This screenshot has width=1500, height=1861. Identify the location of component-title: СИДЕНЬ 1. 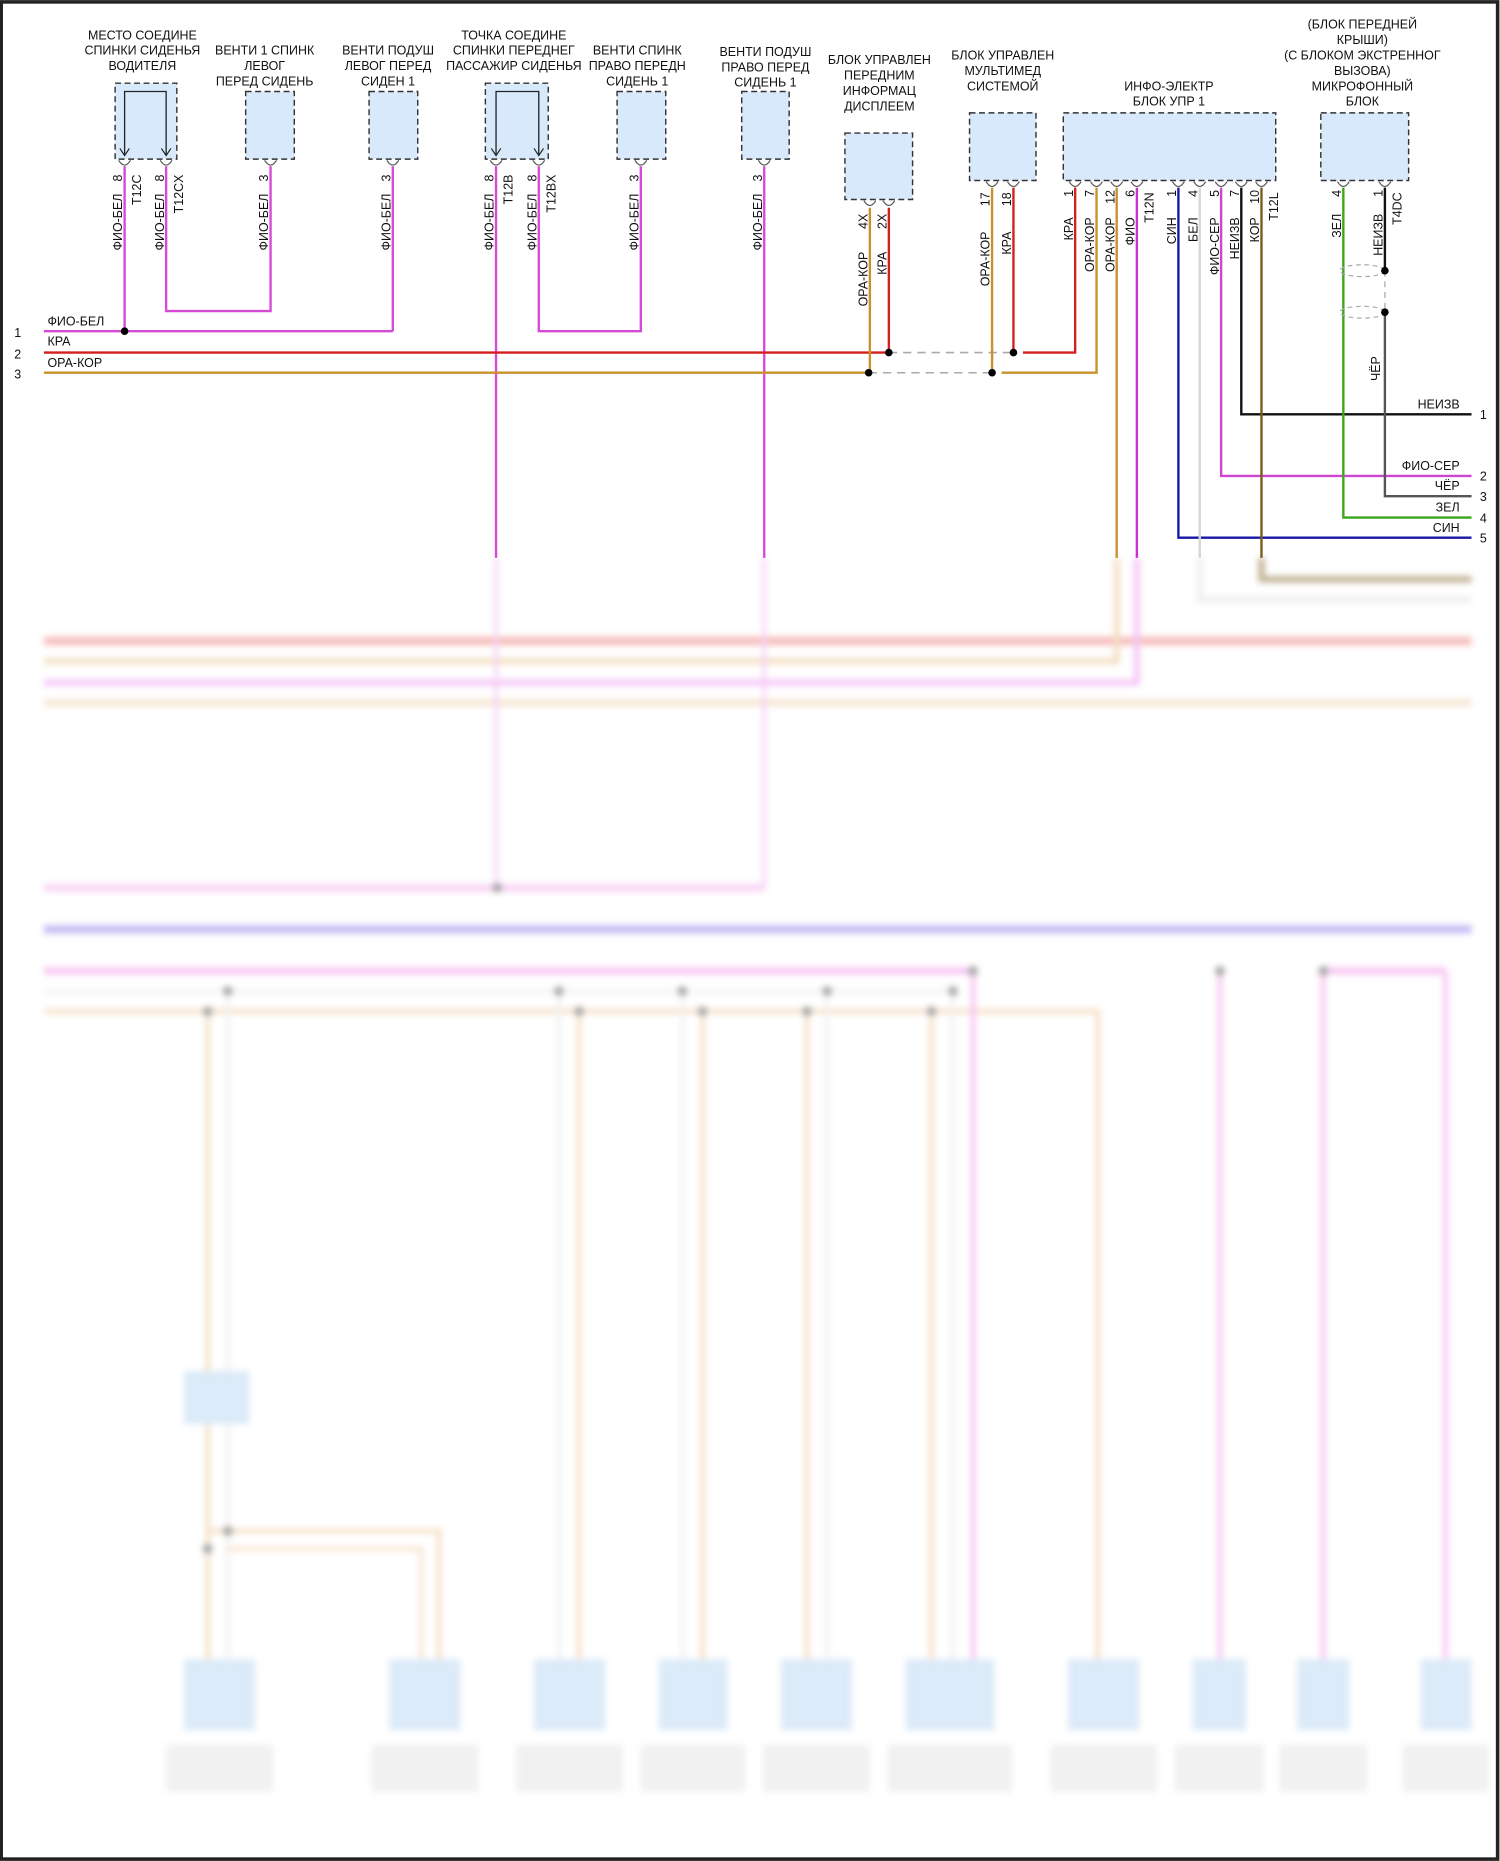
(765, 83).